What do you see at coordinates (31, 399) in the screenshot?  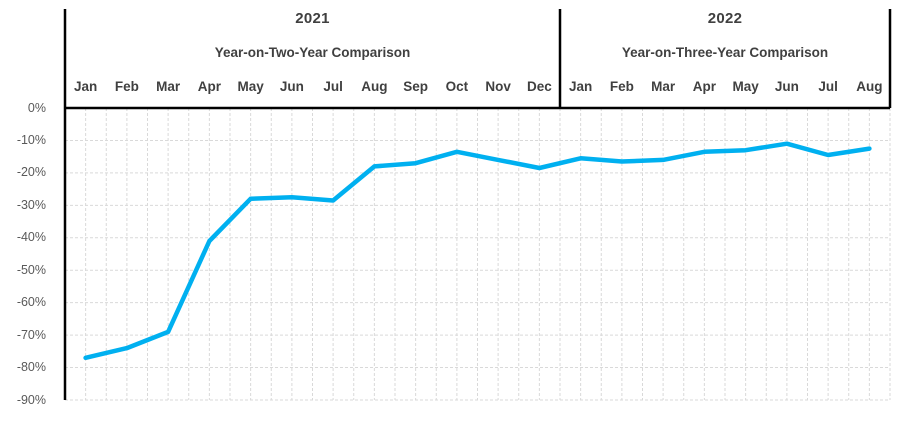 I see `y-axis-label: -90%` at bounding box center [31, 399].